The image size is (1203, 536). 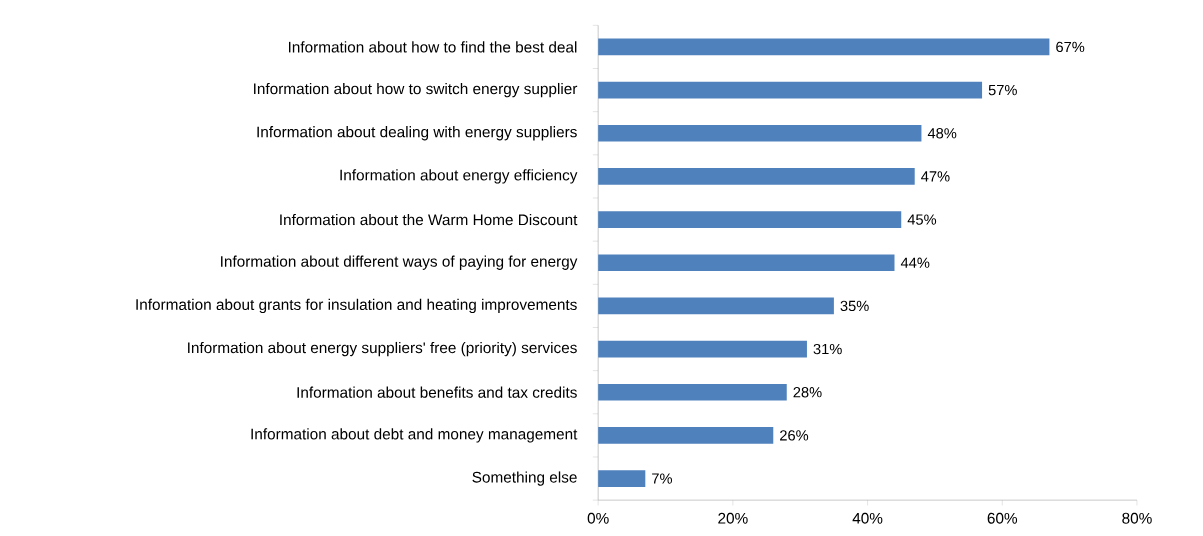 I want to click on data-label: 48%, so click(x=942, y=133).